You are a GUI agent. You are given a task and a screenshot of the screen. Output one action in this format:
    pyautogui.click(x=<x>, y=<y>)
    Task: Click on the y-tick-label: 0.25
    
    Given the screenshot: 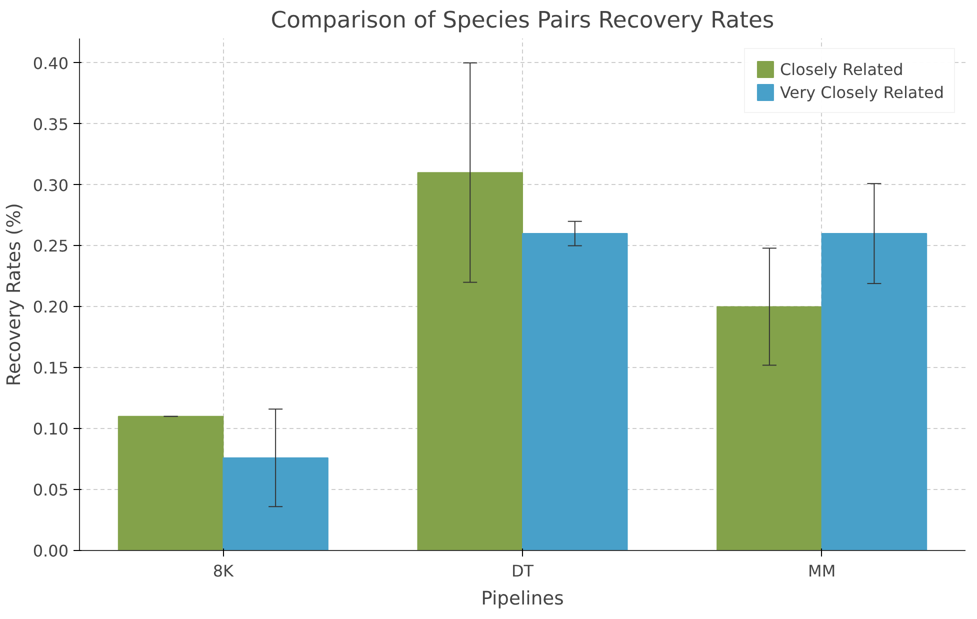 What is the action you would take?
    pyautogui.click(x=50, y=246)
    